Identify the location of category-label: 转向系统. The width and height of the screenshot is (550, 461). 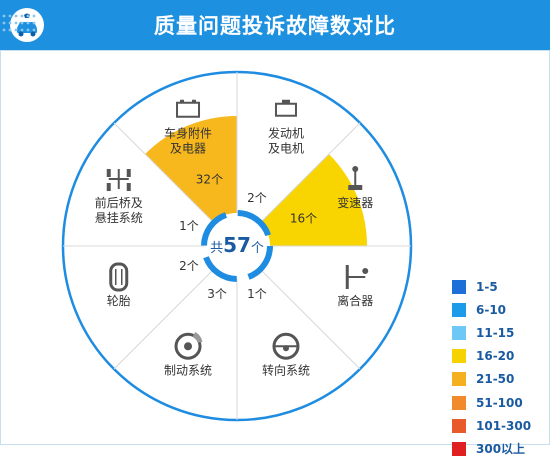
(286, 369).